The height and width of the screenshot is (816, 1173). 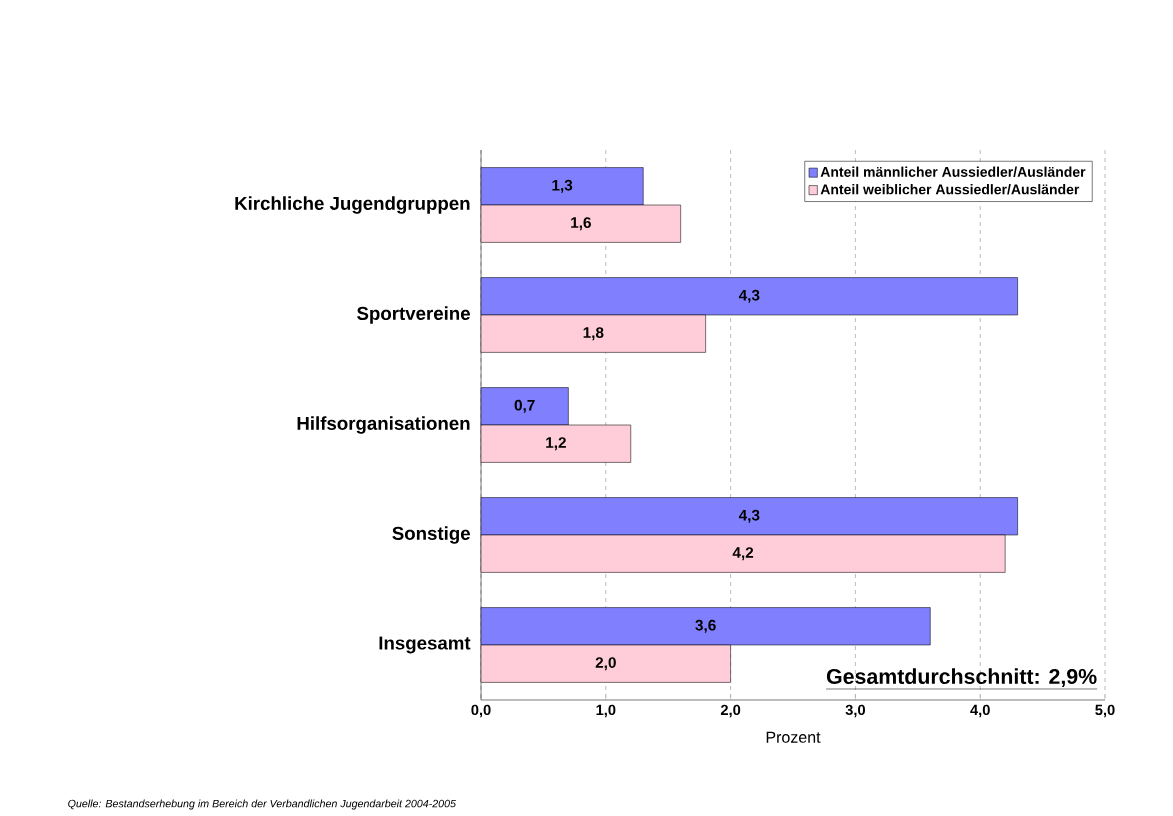 What do you see at coordinates (980, 711) in the screenshot?
I see `x-tick-label: 4,0` at bounding box center [980, 711].